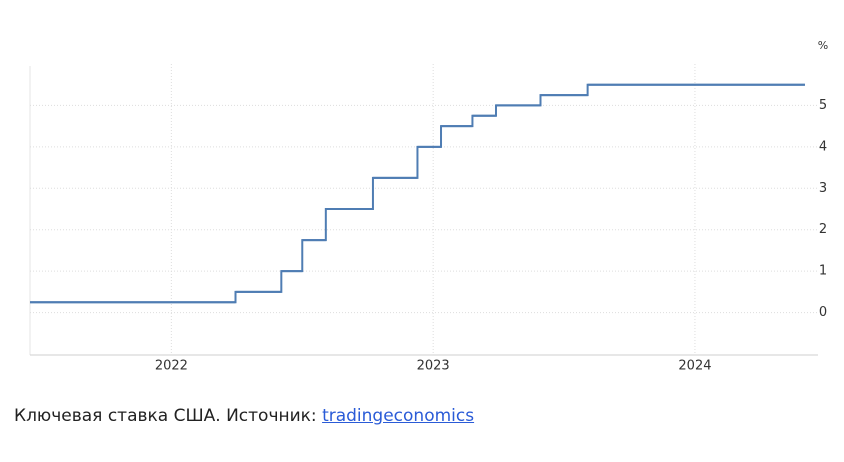 This screenshot has height=462, width=844. I want to click on y-tick-label: 4, so click(823, 146).